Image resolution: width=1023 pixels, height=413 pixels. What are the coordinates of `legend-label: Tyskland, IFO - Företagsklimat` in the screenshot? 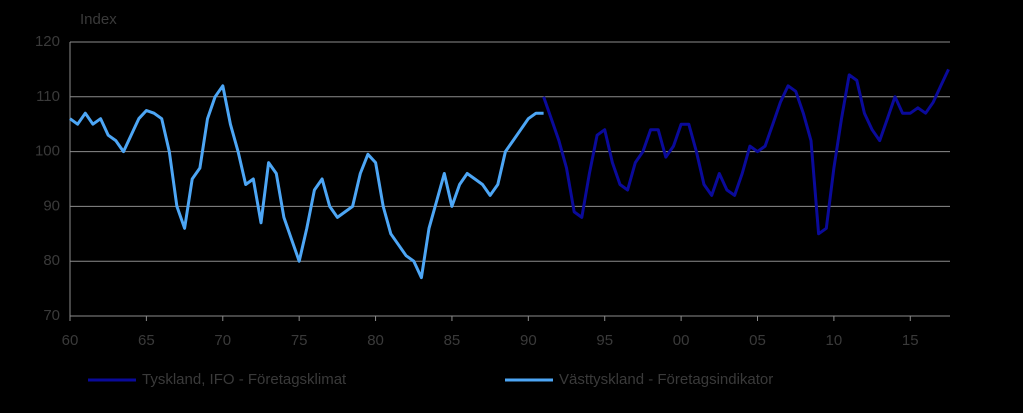 It's located at (244, 379).